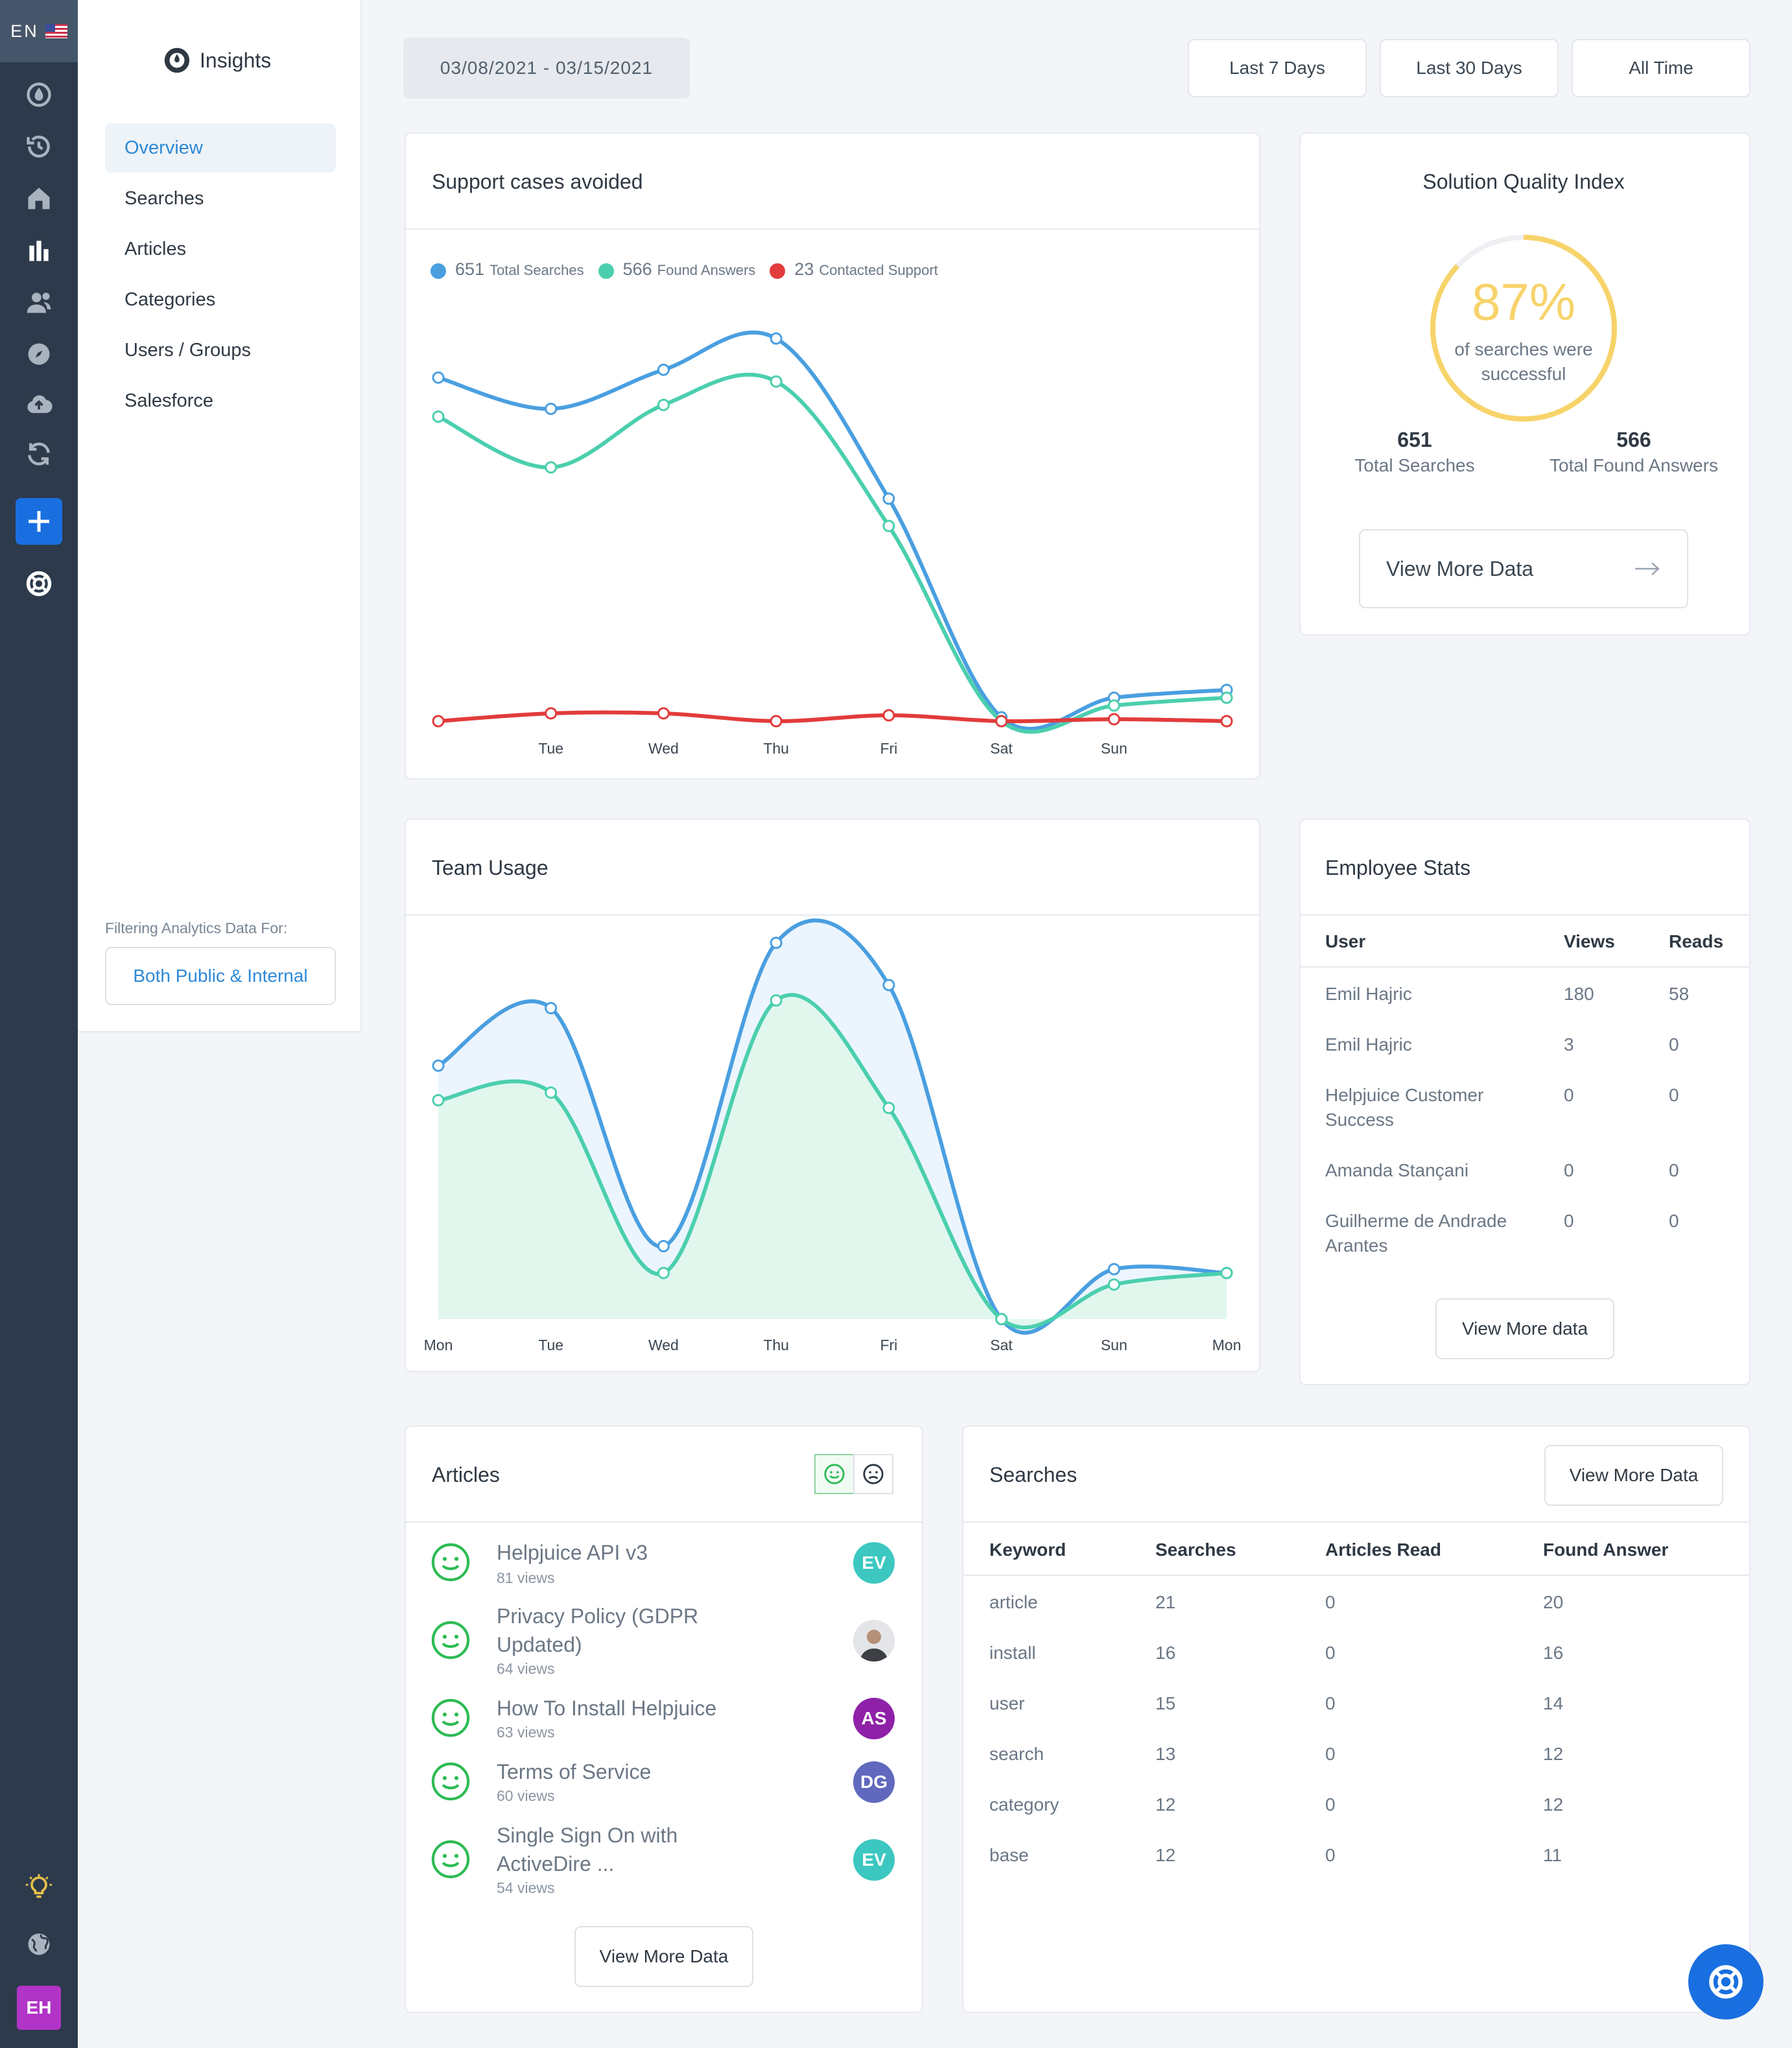 The image size is (1792, 2048). I want to click on compass-icon, so click(39, 354).